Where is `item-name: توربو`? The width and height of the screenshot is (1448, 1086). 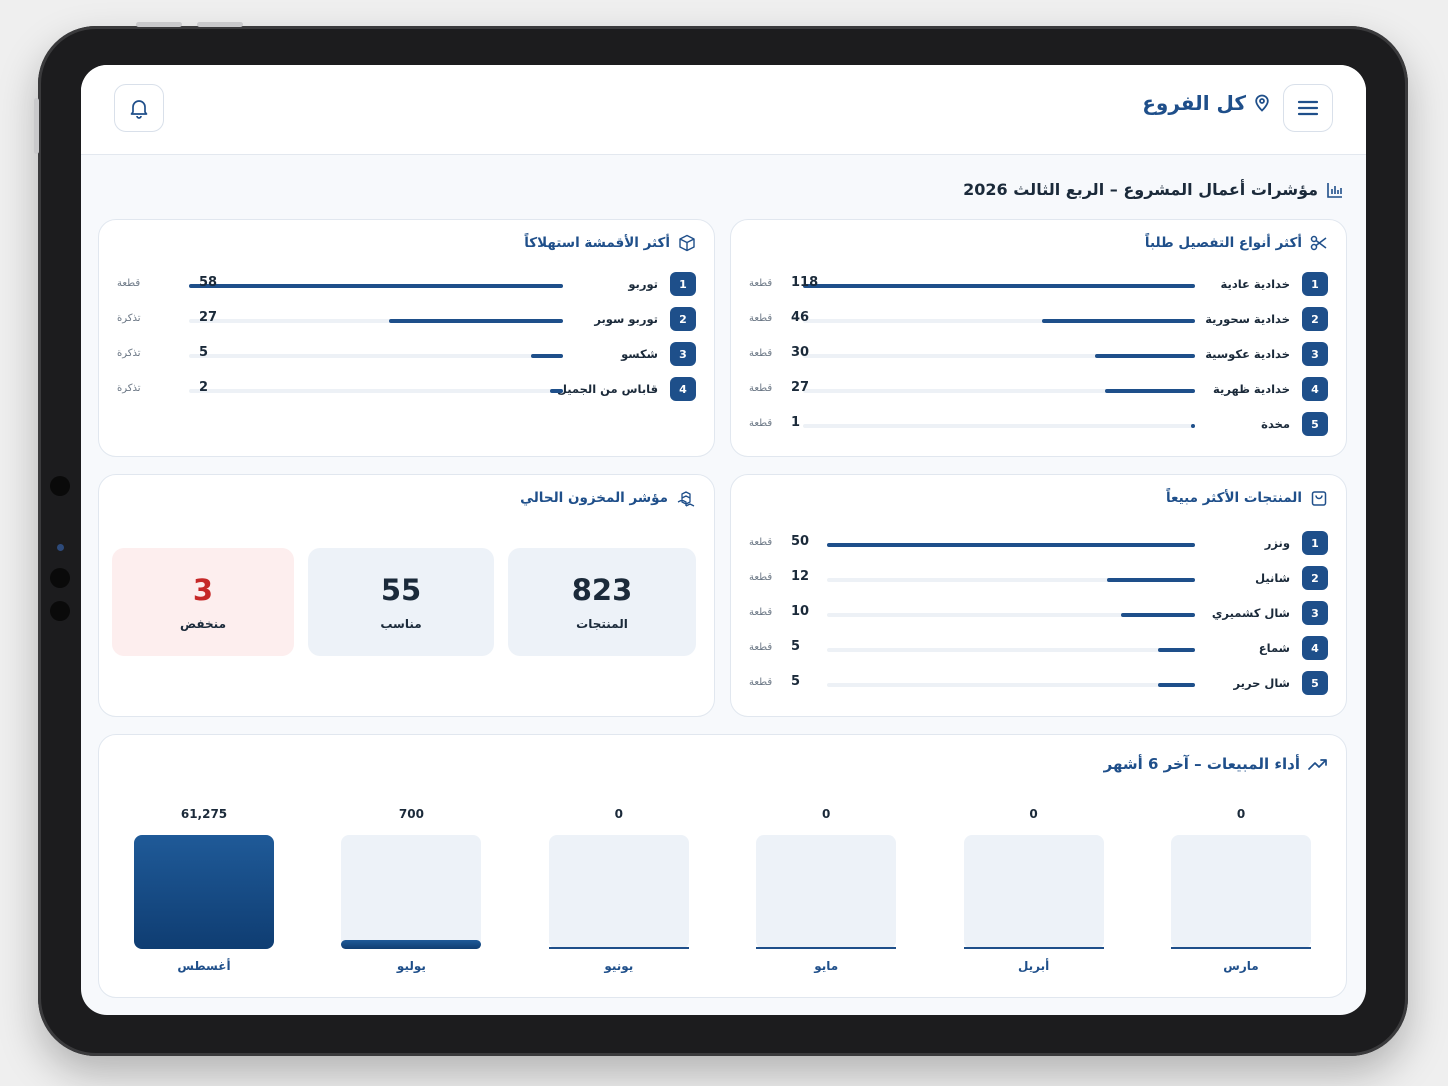
item-name: توربو is located at coordinates (643, 284).